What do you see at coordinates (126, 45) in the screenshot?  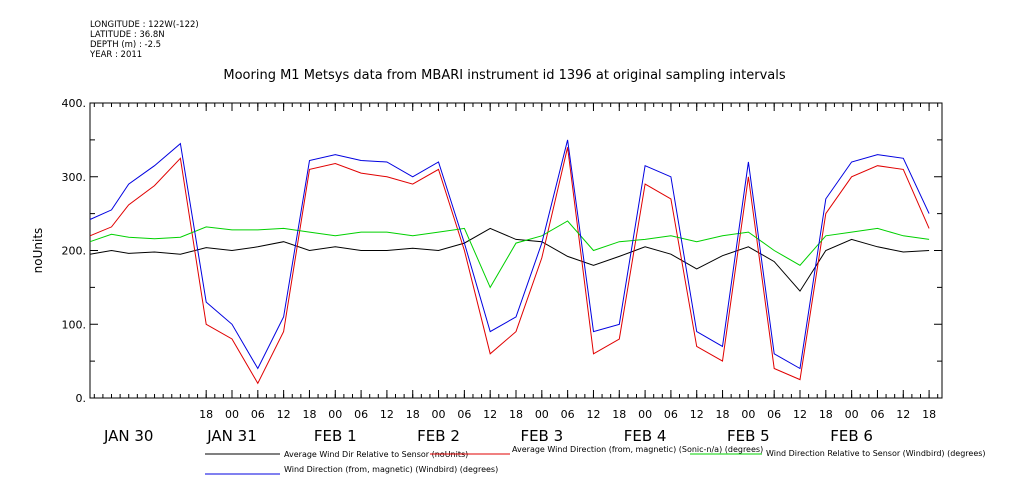 I see `depth-text: DEPTH (m) : -2.5` at bounding box center [126, 45].